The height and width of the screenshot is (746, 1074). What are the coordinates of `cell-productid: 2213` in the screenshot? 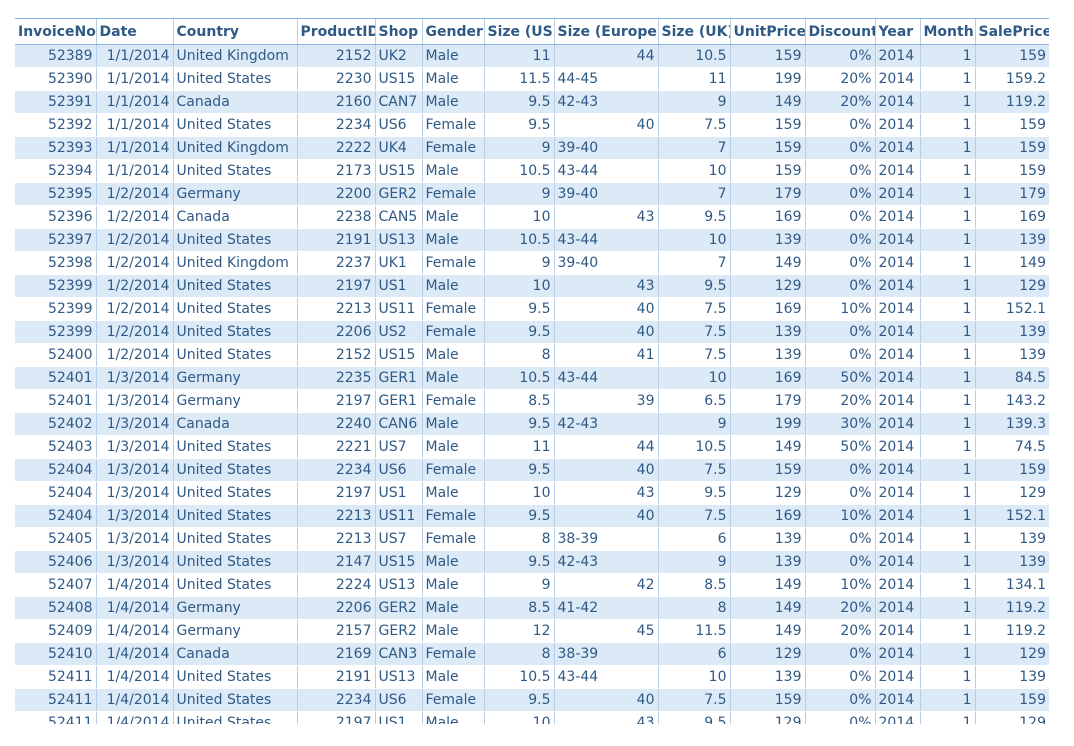 It's located at (335, 516).